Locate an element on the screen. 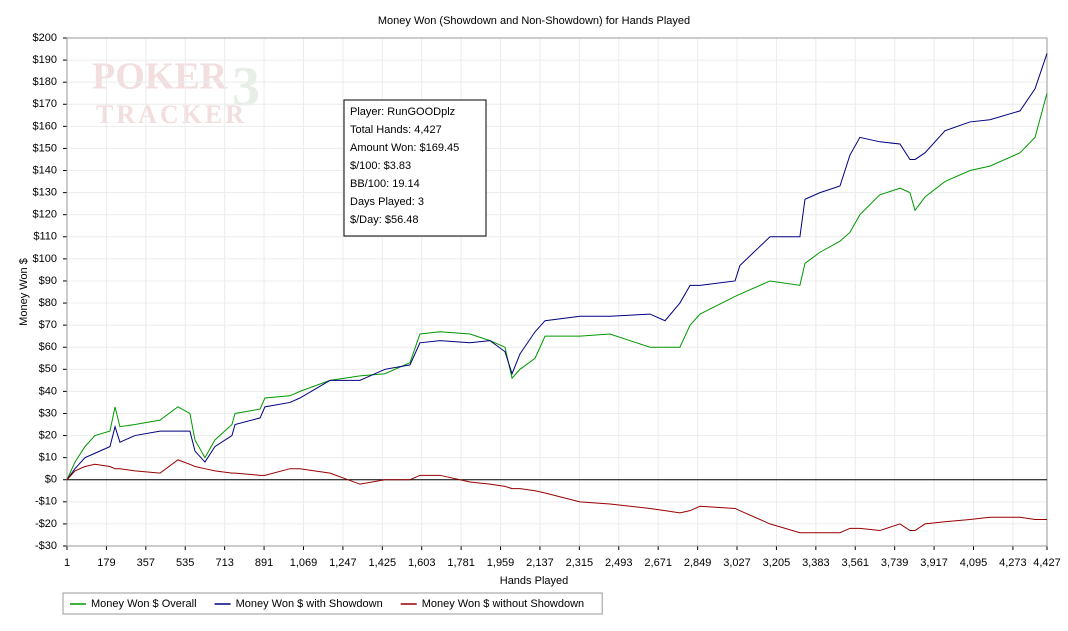  x-tick-label: 4,273 is located at coordinates (1013, 563).